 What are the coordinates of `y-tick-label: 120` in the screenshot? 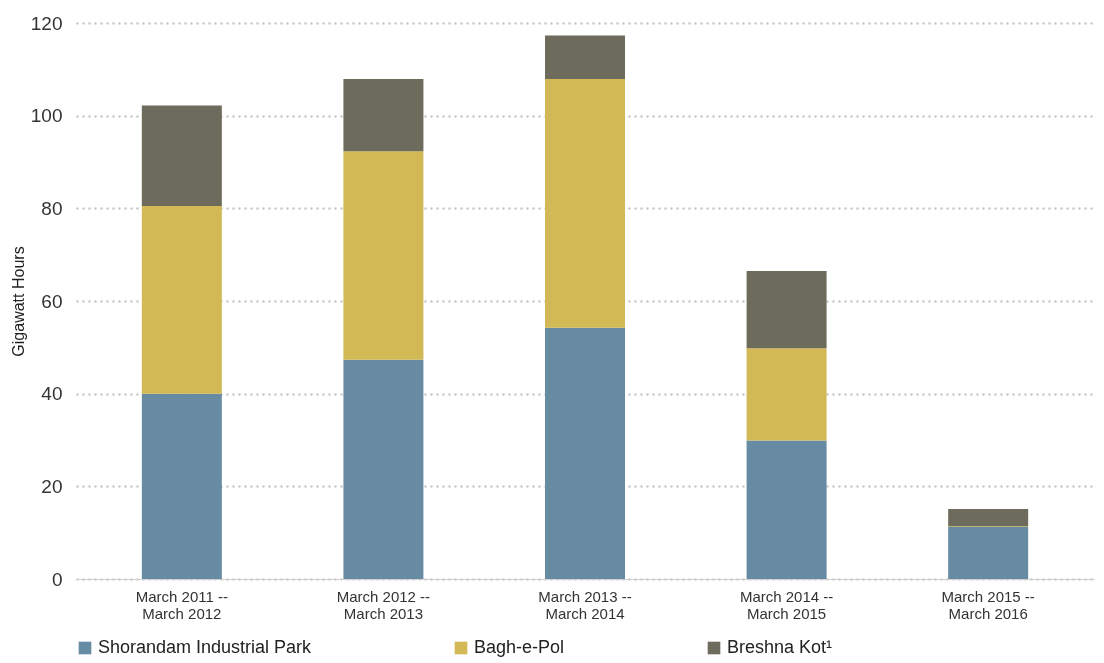 It's located at (46, 23).